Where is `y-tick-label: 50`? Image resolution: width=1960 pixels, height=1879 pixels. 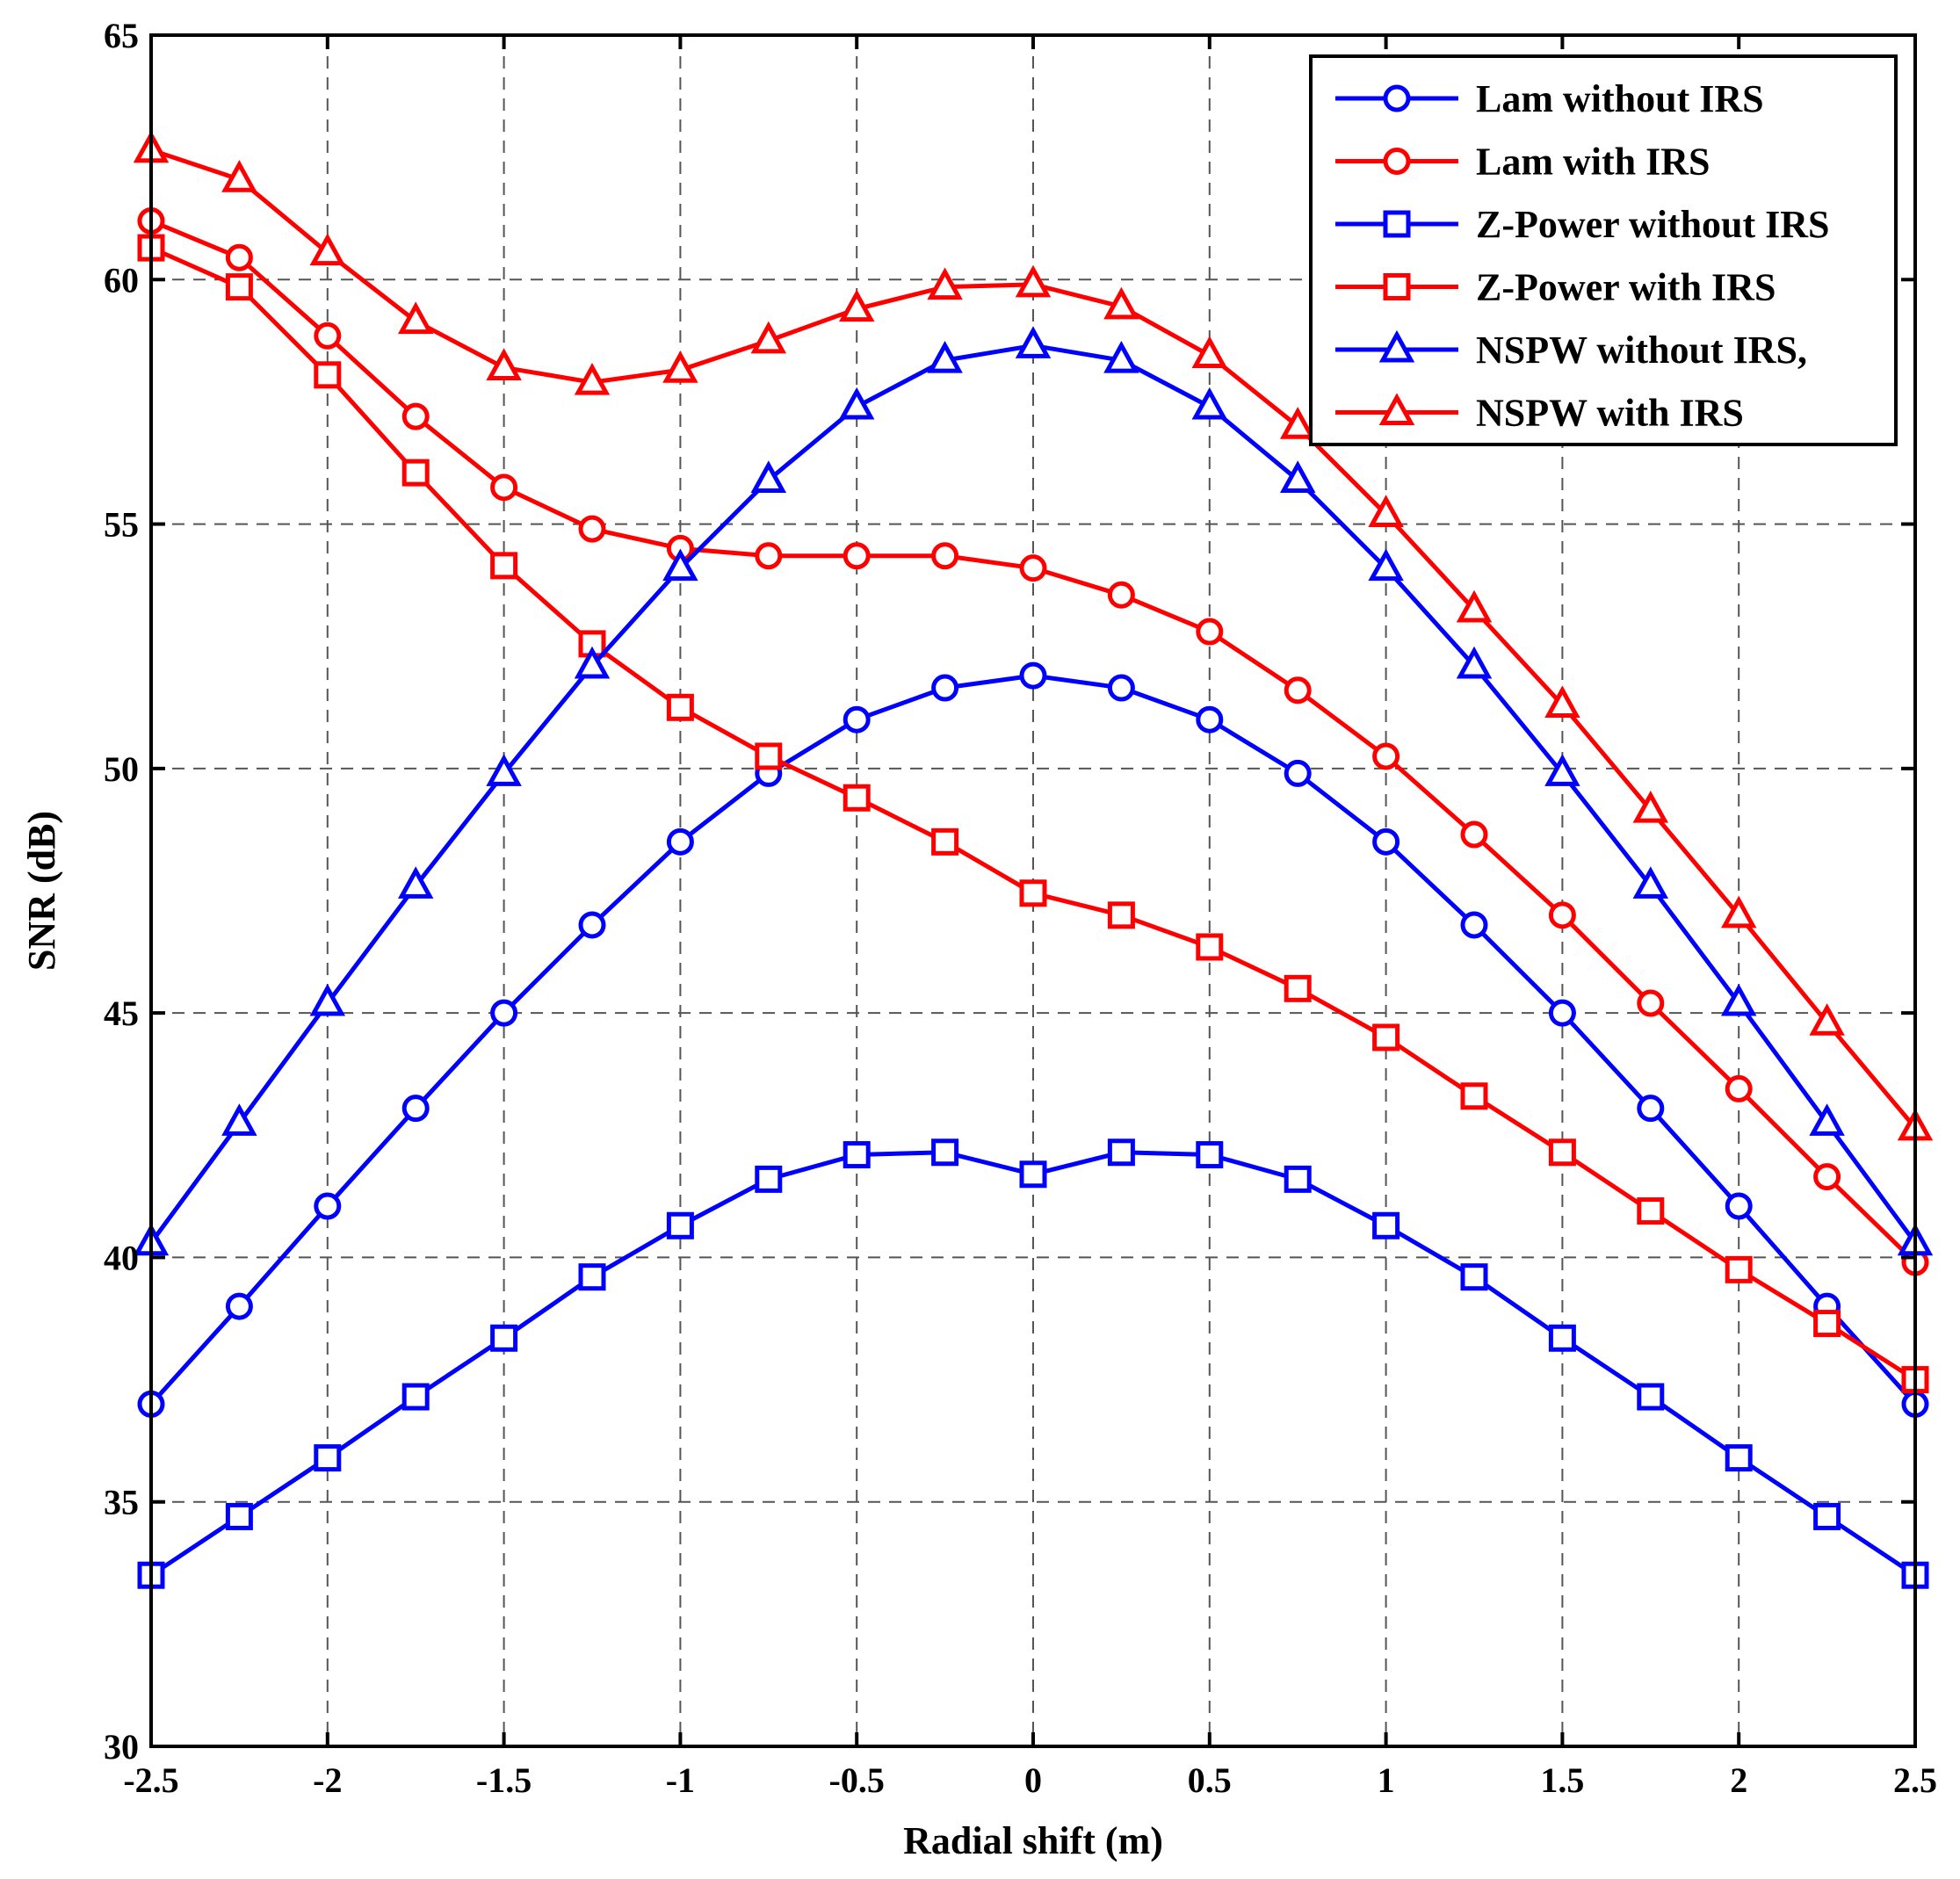
y-tick-label: 50 is located at coordinates (122, 769).